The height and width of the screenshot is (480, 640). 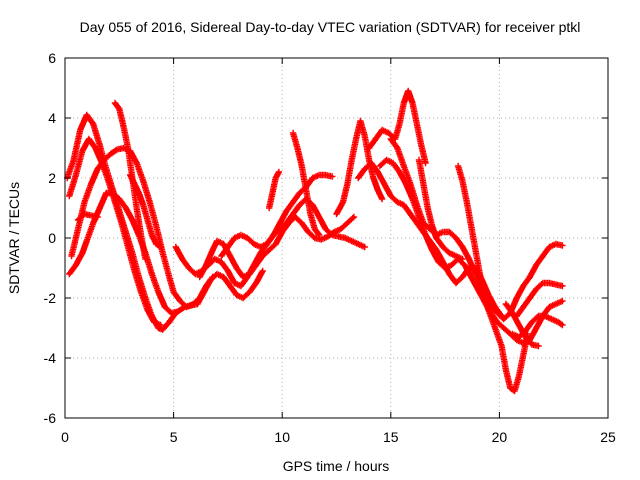 I want to click on y-tick-label: 2, so click(x=52, y=178).